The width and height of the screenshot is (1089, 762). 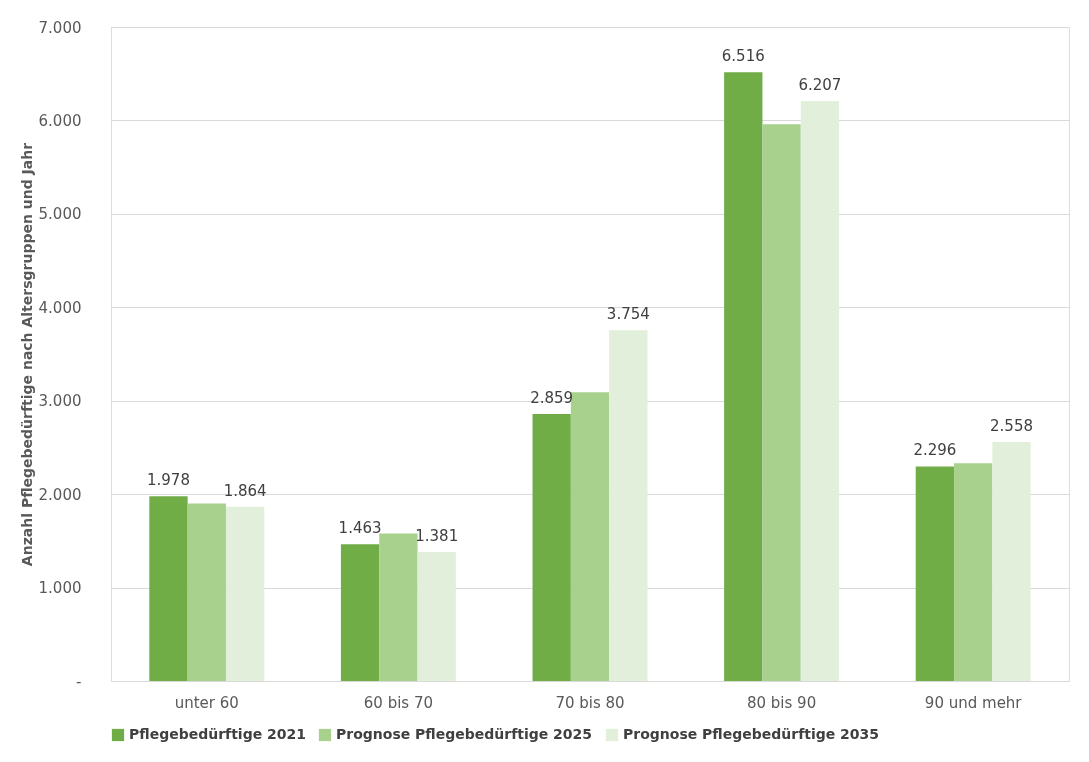 I want to click on x-tick-label: 80 bis 90, so click(x=781, y=702).